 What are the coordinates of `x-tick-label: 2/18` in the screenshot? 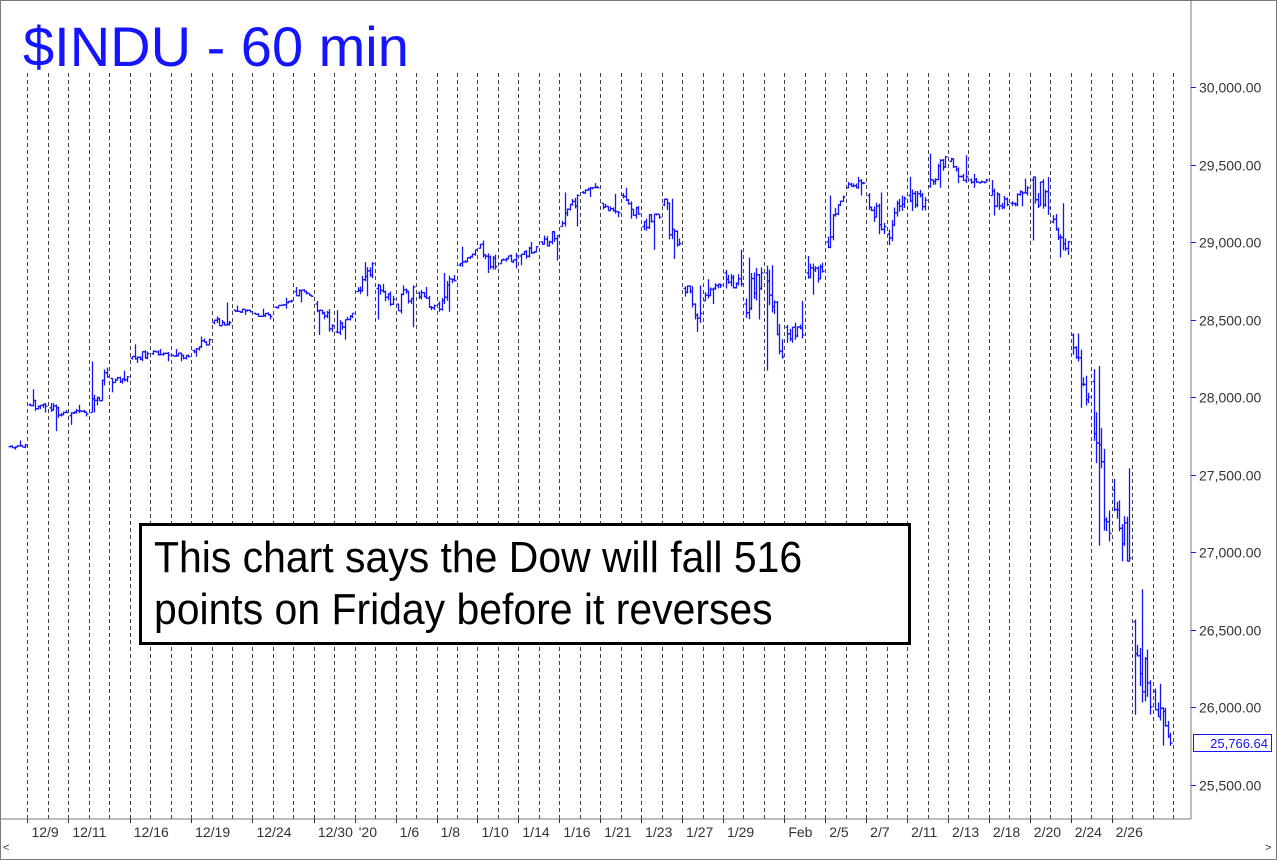 It's located at (1006, 832).